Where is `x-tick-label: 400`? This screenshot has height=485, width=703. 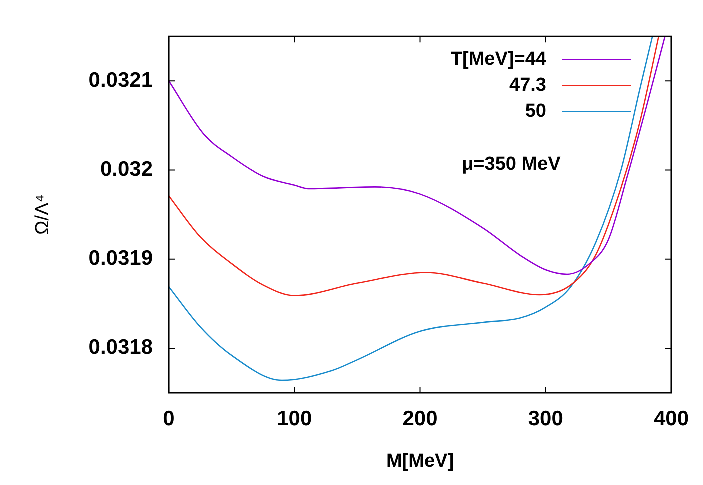 x-tick-label: 400 is located at coordinates (672, 418).